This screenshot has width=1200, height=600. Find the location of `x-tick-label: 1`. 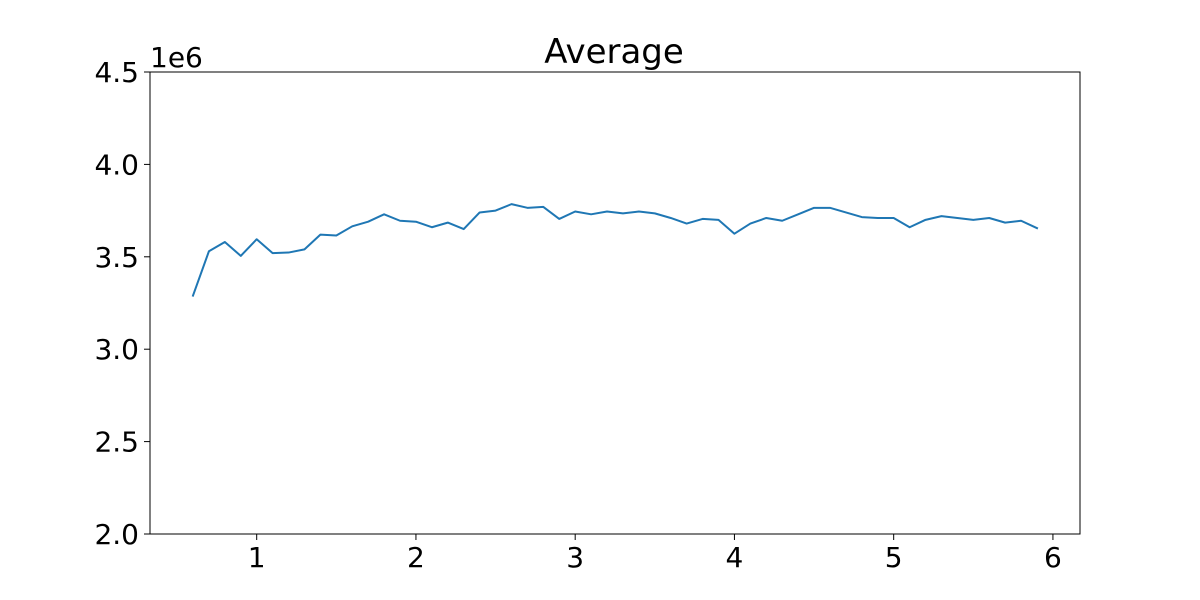

x-tick-label: 1 is located at coordinates (257, 557).